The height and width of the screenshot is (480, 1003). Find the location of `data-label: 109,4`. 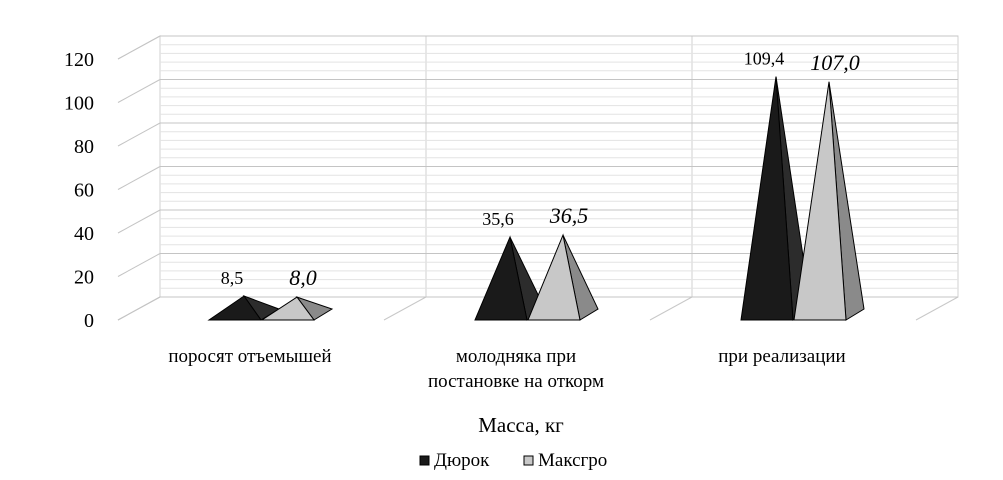

data-label: 109,4 is located at coordinates (764, 59).